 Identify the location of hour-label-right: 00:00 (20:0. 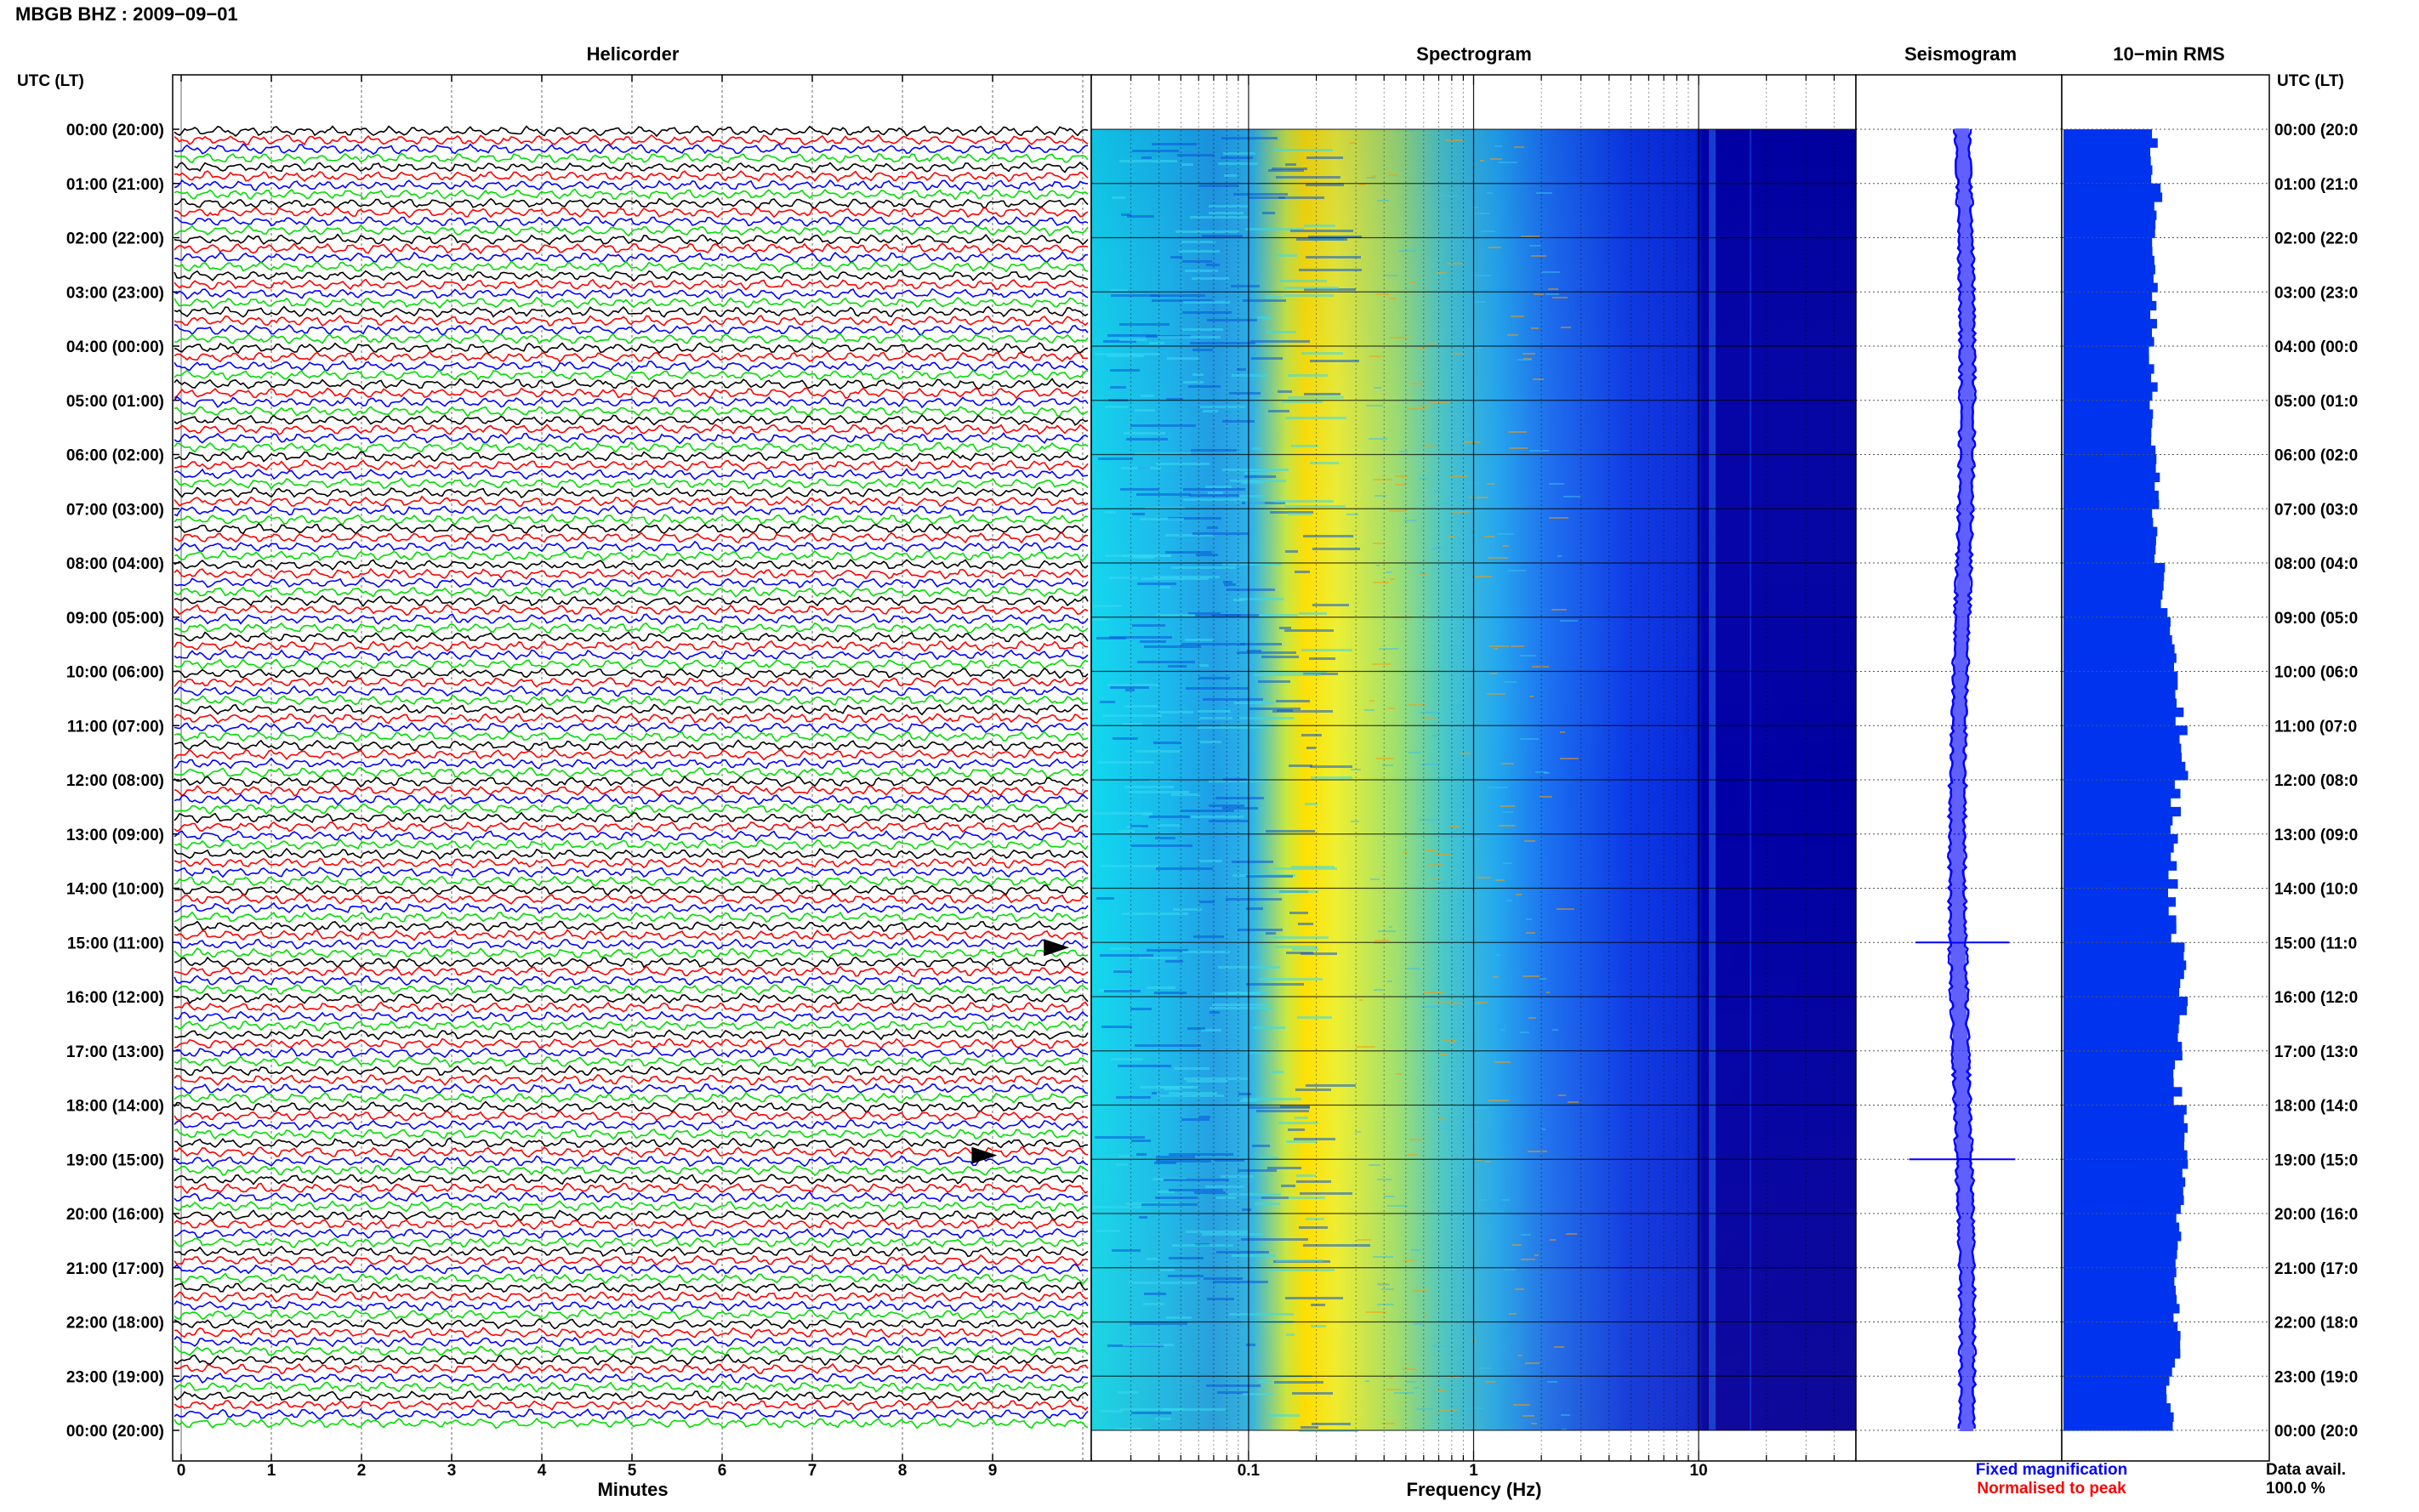
(2316, 130).